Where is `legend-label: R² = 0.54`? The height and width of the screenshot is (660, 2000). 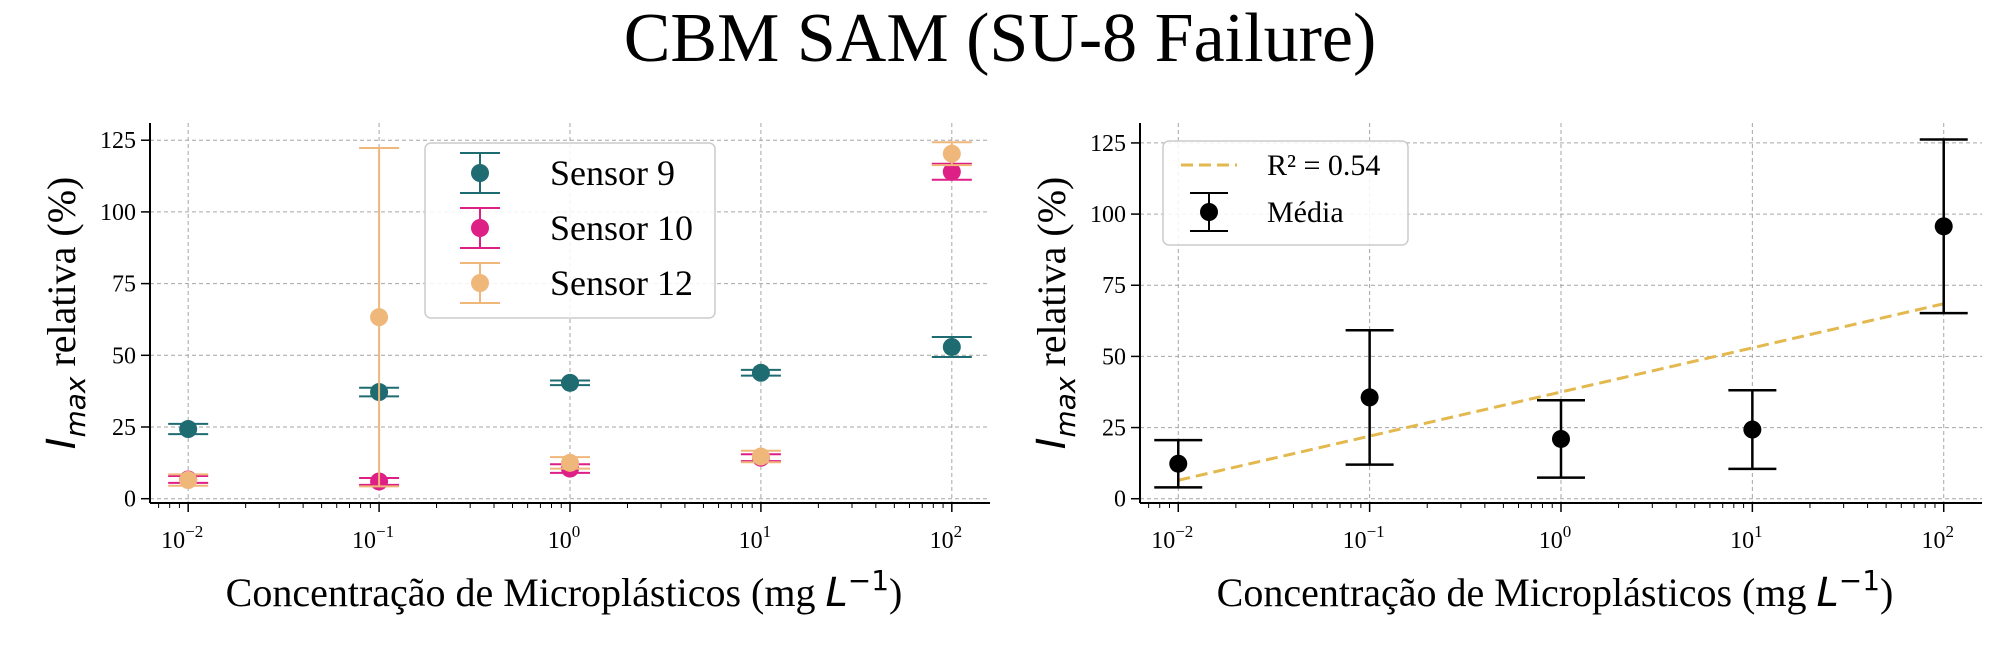 legend-label: R² = 0.54 is located at coordinates (1323, 165).